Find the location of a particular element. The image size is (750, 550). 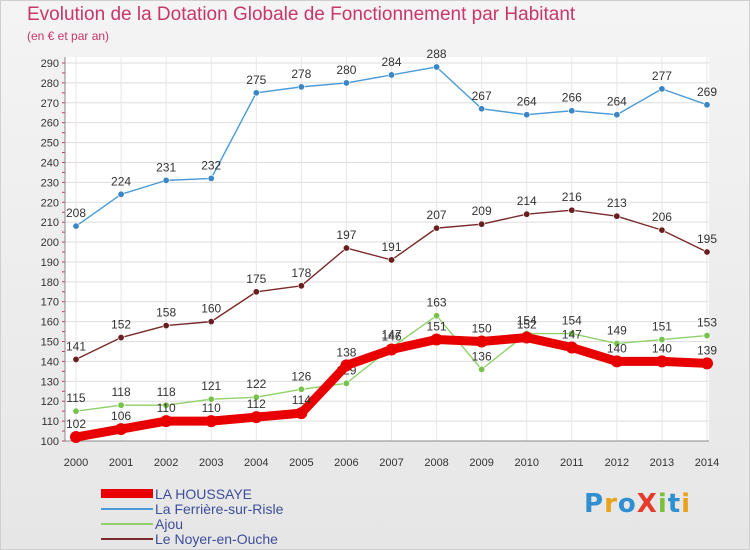

data-label: 102 is located at coordinates (76, 424).